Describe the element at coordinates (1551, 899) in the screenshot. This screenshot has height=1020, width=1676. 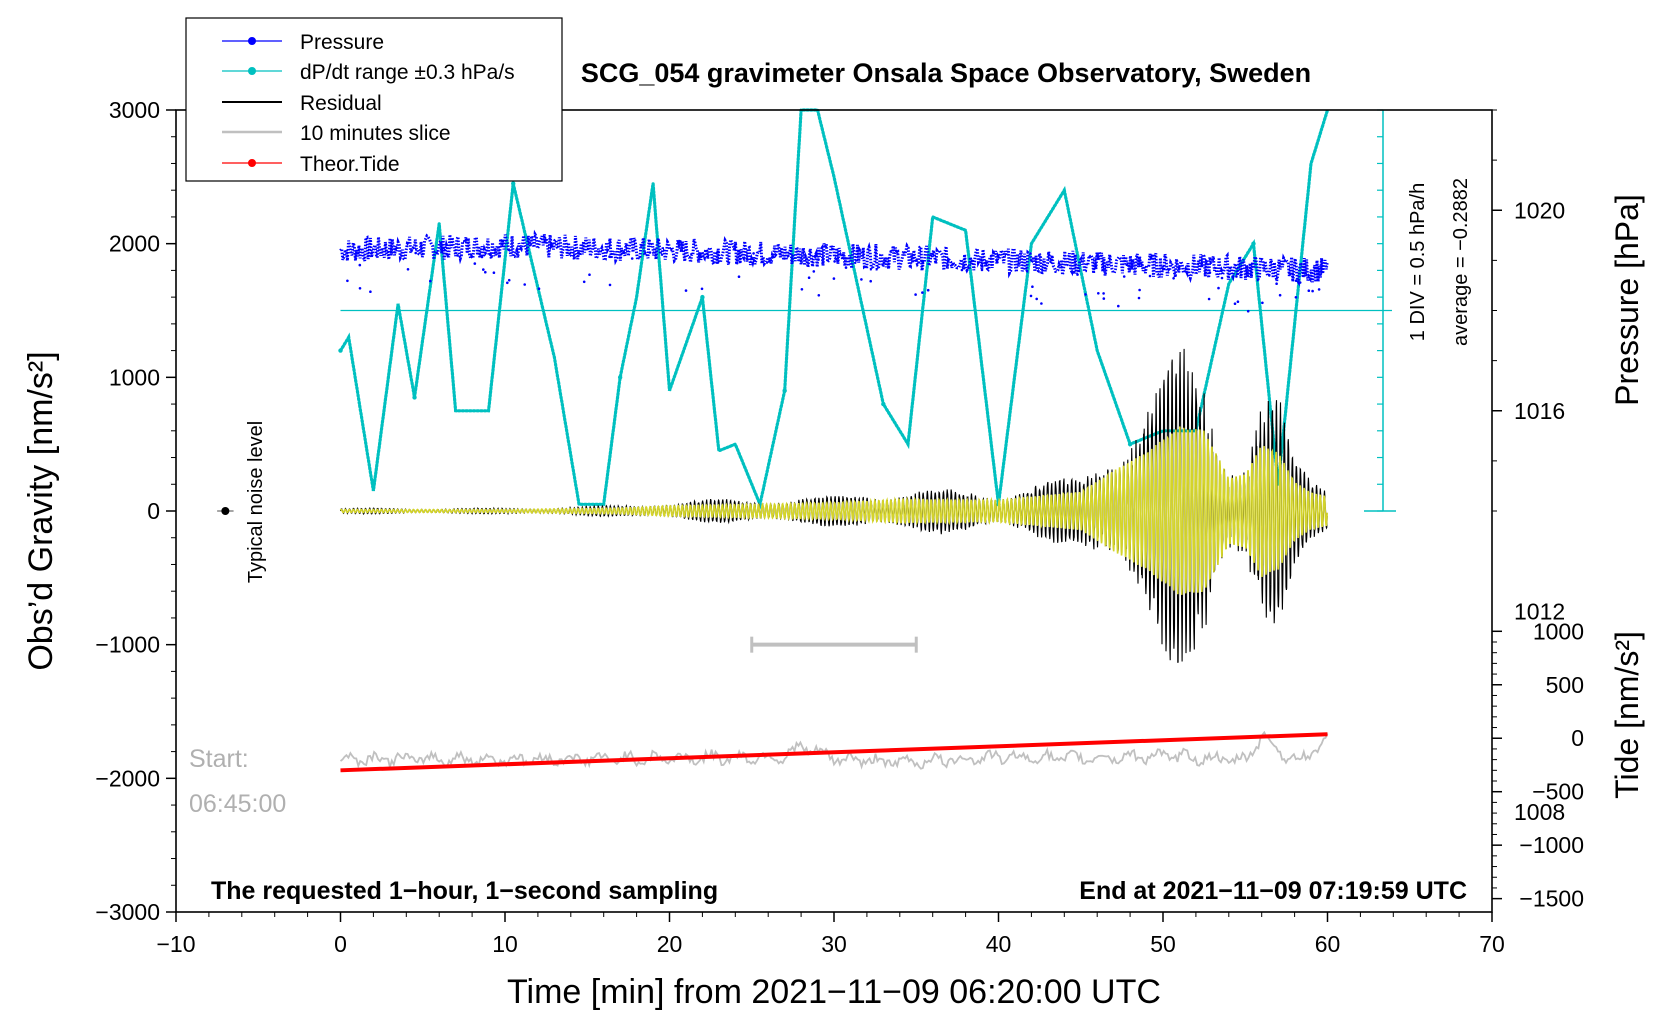
I see `tide-tick-label: −1500` at that location.